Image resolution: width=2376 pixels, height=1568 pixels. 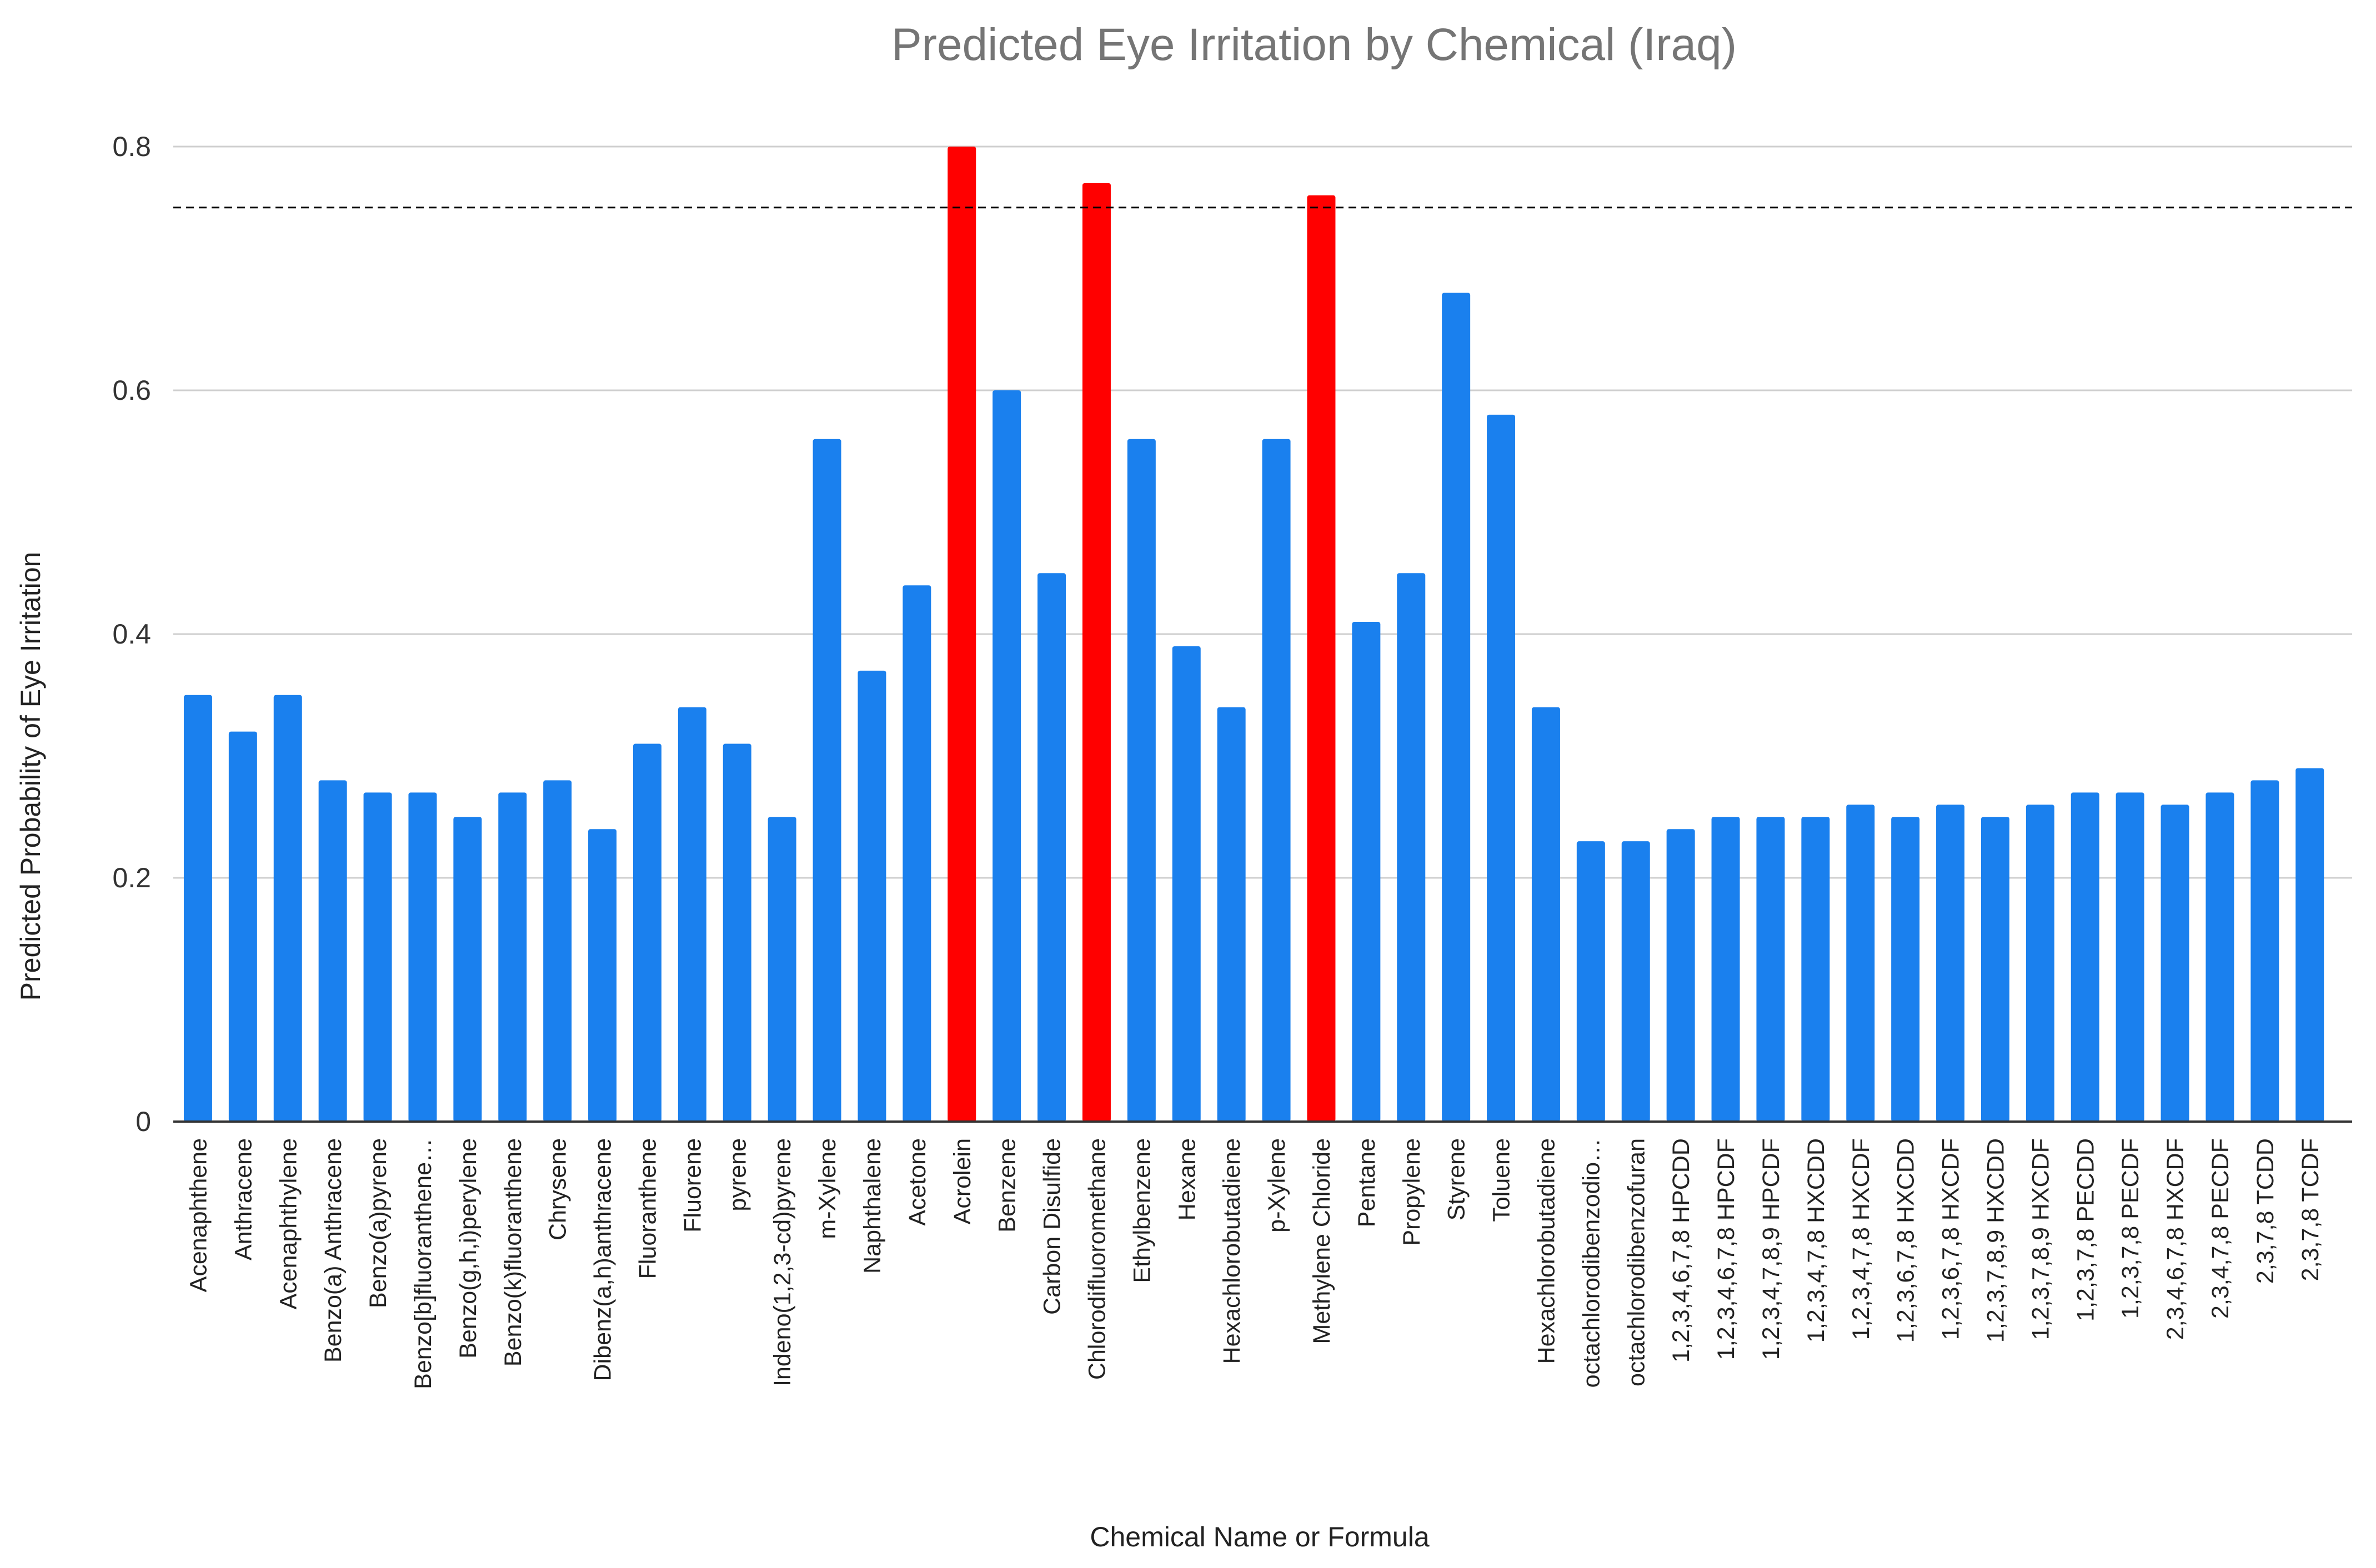 What do you see at coordinates (1367, 1182) in the screenshot?
I see `x-tick-label: Pentane` at bounding box center [1367, 1182].